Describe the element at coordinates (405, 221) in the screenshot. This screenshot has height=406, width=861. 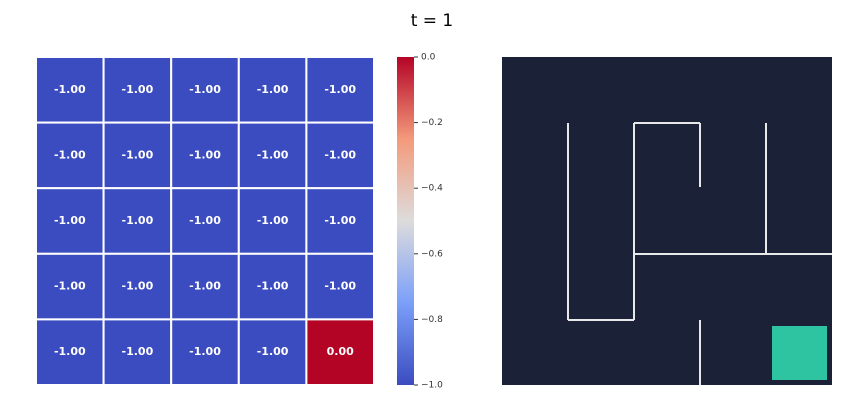
I see `colorbar` at that location.